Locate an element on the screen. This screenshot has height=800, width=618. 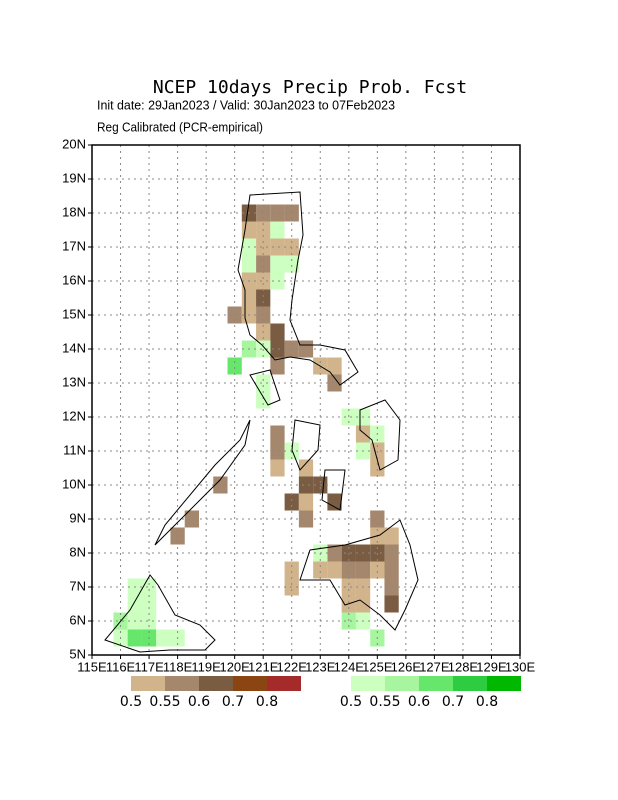
dry-legend-label: 0.7 is located at coordinates (233, 702).